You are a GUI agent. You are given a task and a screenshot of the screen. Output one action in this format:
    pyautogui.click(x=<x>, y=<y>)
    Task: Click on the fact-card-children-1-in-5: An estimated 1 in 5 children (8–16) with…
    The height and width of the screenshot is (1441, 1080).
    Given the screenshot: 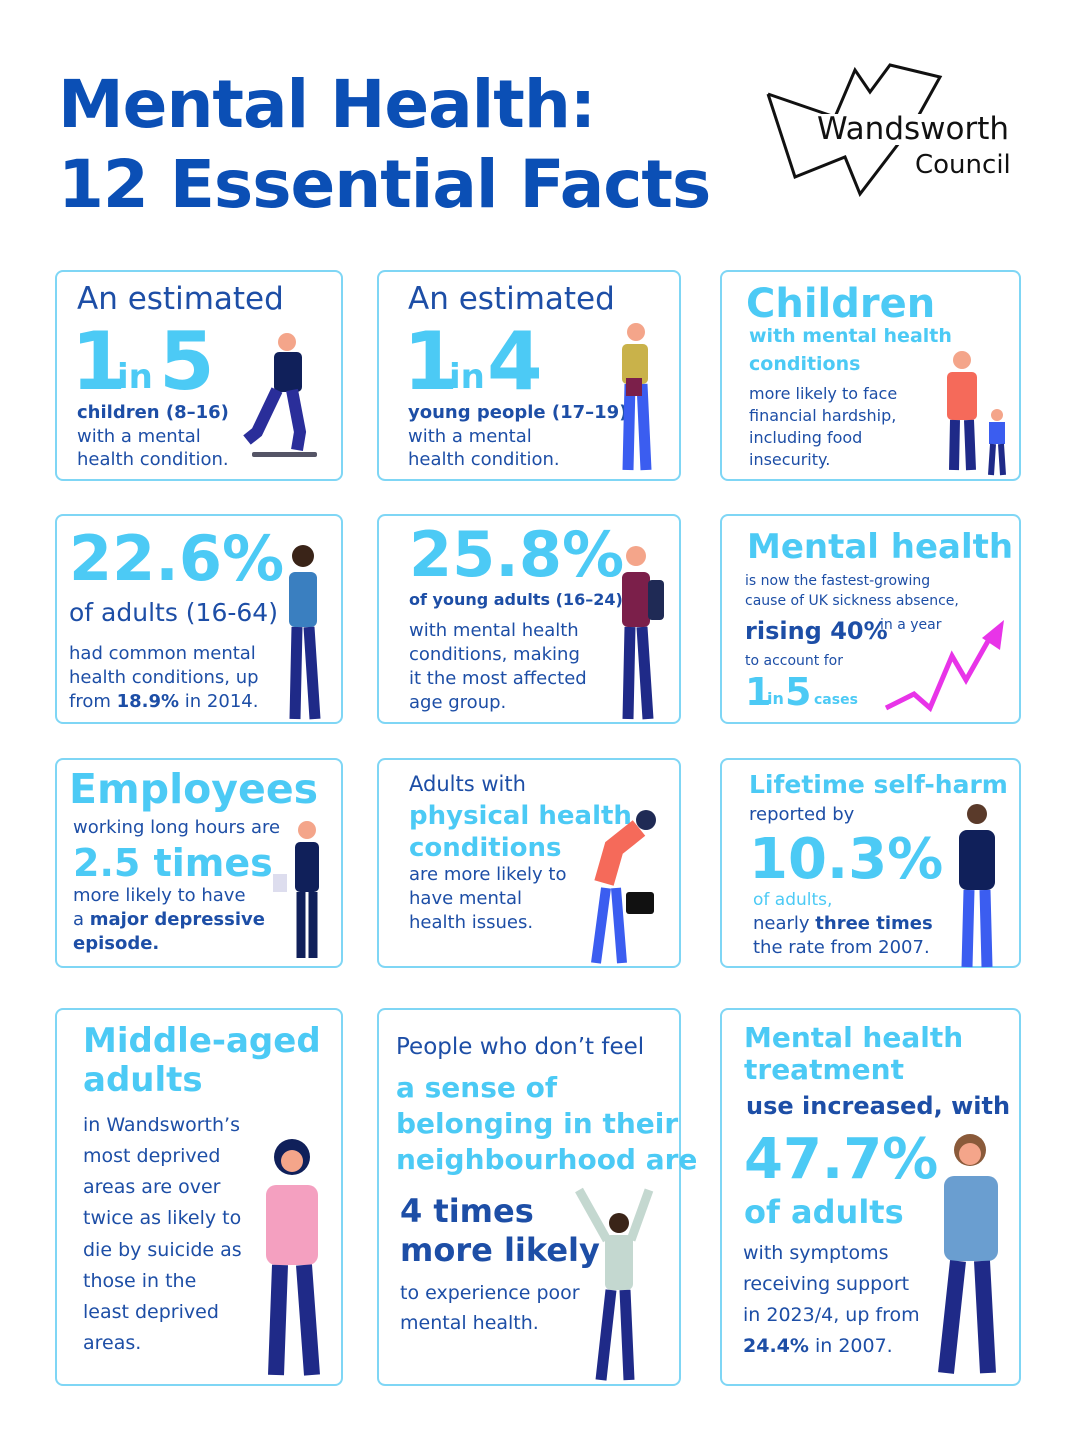 What is the action you would take?
    pyautogui.click(x=199, y=375)
    